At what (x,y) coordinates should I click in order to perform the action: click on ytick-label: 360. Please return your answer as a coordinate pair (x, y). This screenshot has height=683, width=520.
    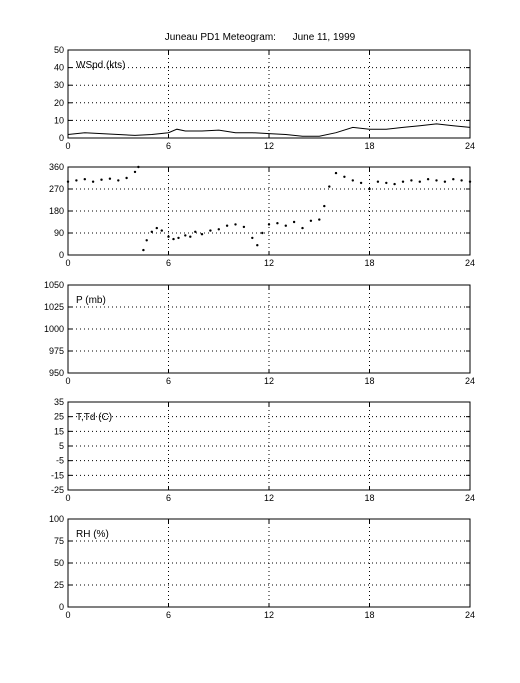
    Looking at the image, I should click on (56, 167).